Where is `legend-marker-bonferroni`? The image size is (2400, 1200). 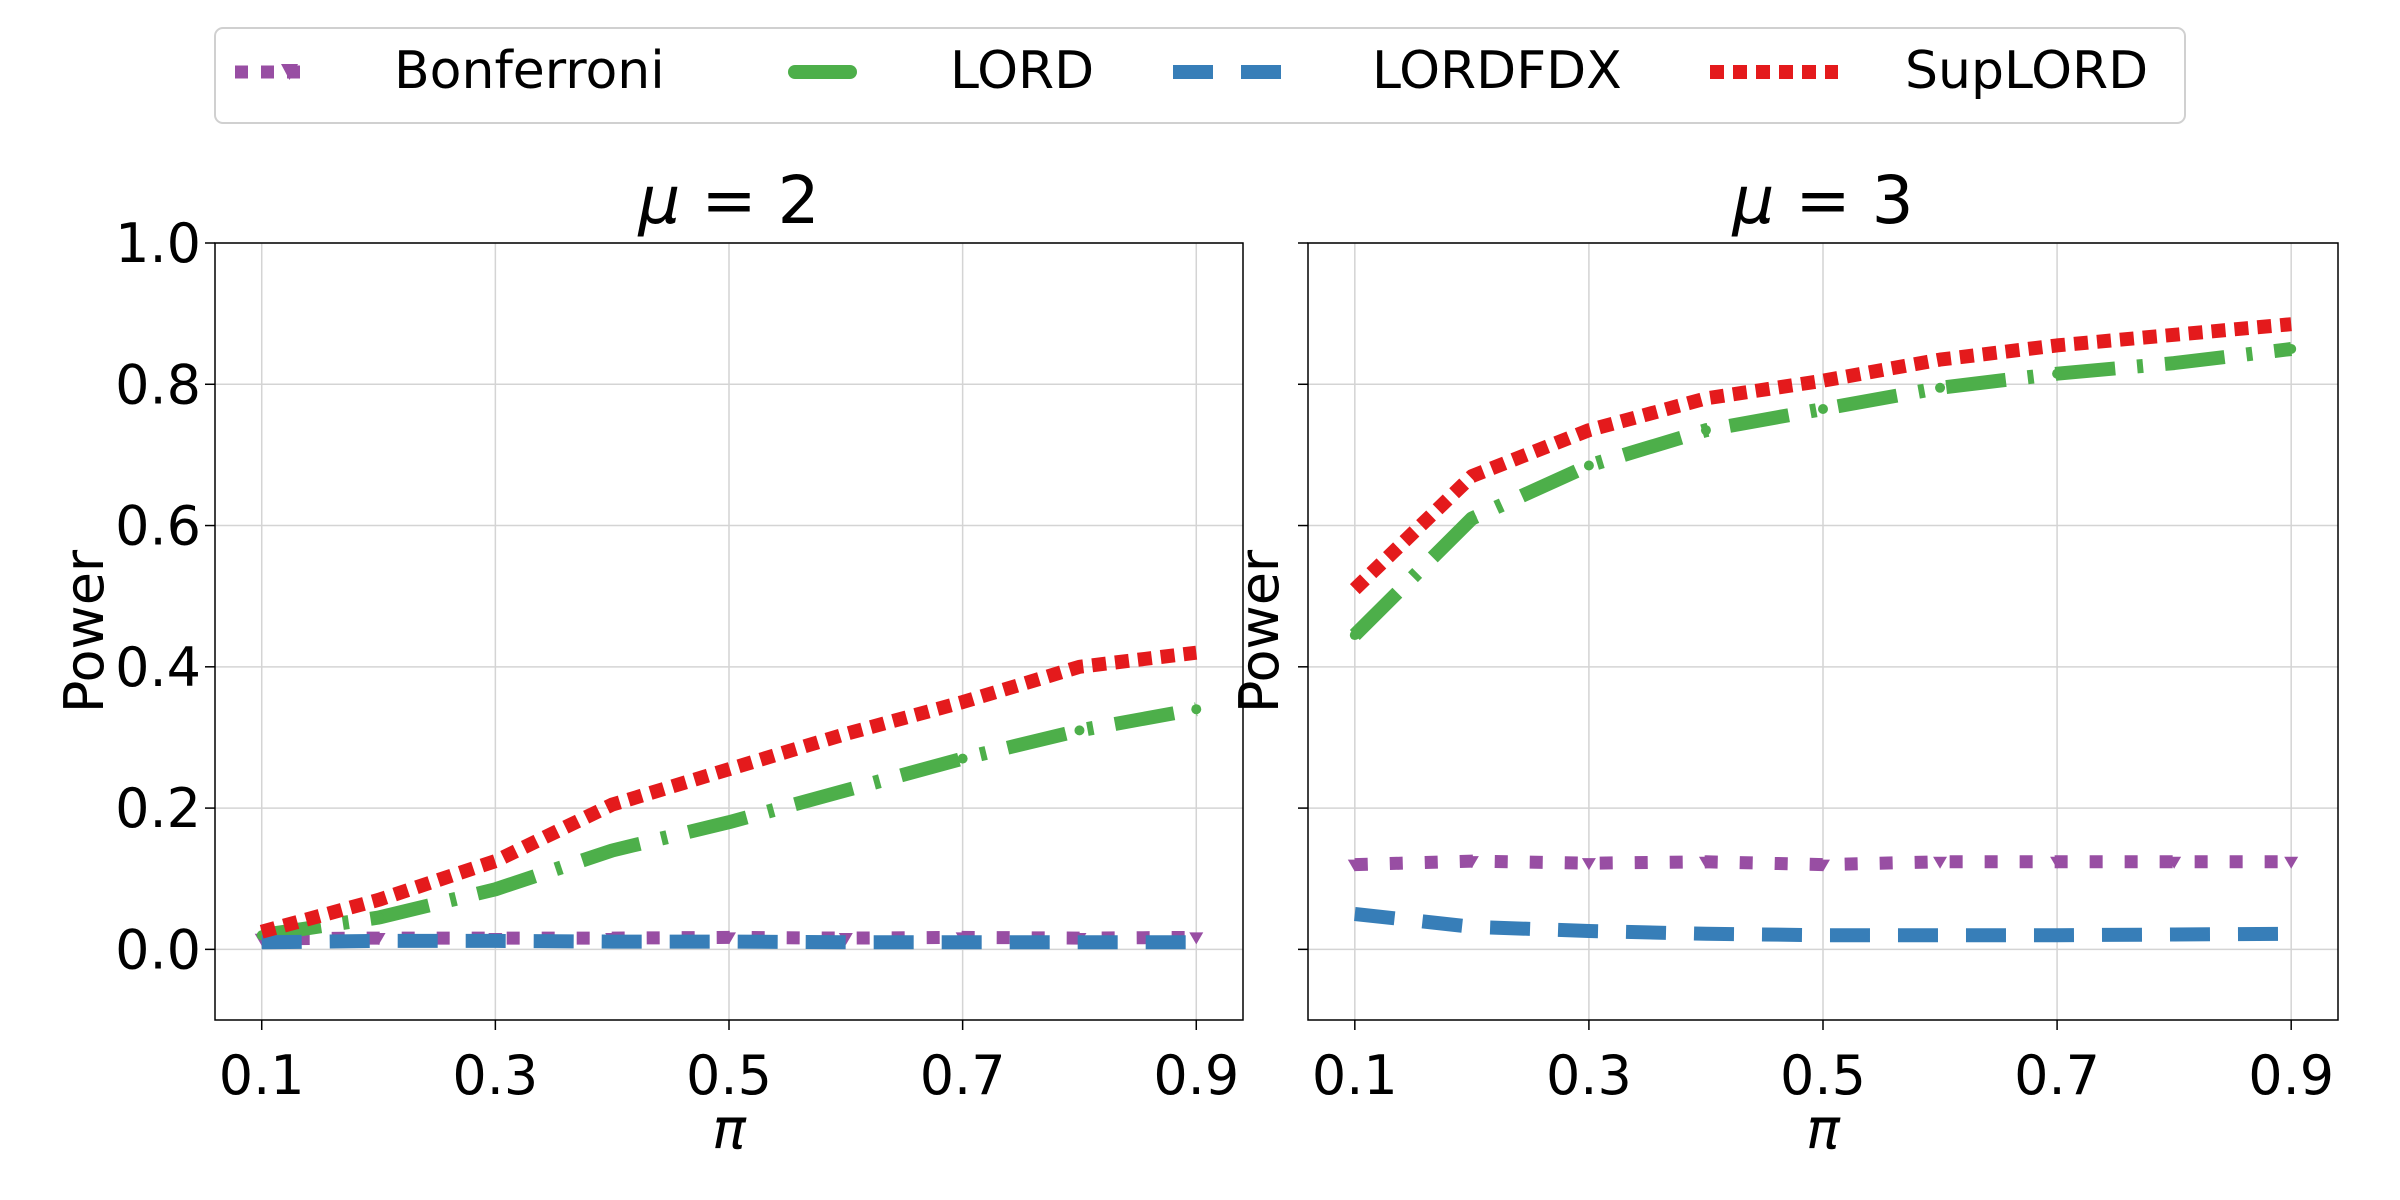
legend-marker-bonferroni is located at coordinates (289, 72).